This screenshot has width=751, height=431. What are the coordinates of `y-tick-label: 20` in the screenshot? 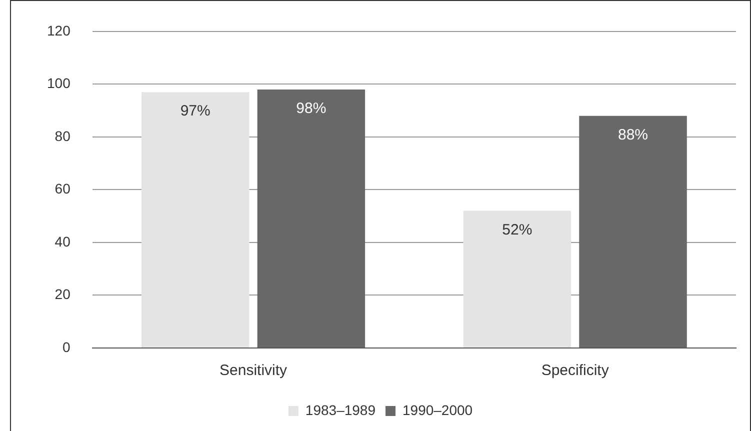 It's located at (62, 294).